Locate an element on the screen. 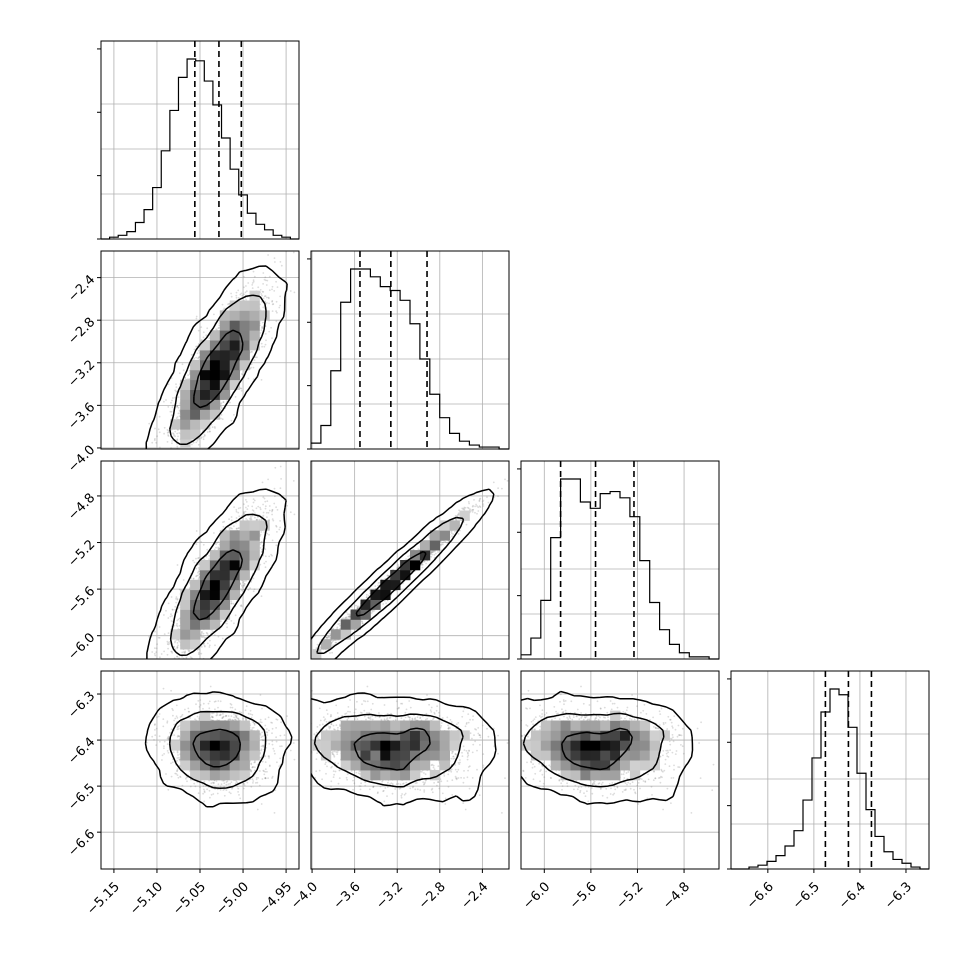 This screenshot has width=970, height=970. x-tick-label: −2.8 is located at coordinates (432, 895).